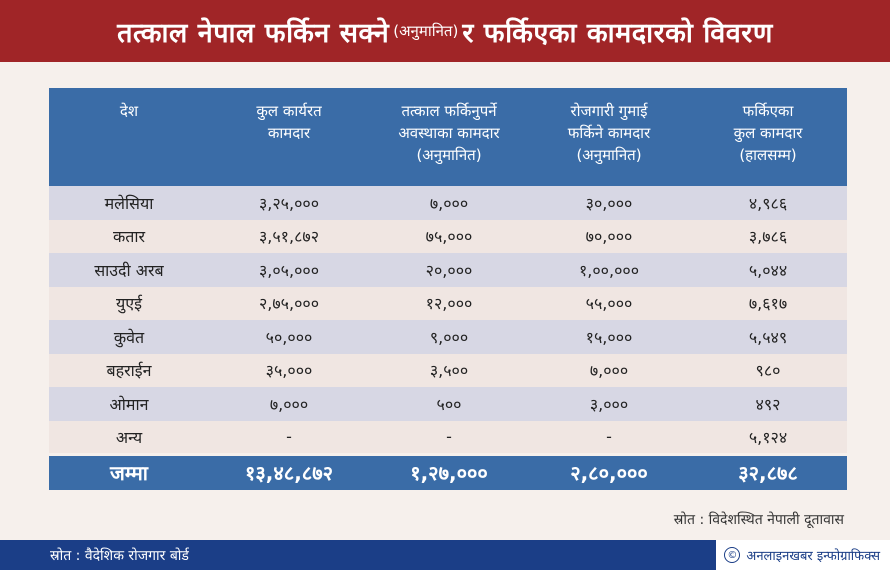  I want to click on table-cell: ५,०४४, so click(768, 270).